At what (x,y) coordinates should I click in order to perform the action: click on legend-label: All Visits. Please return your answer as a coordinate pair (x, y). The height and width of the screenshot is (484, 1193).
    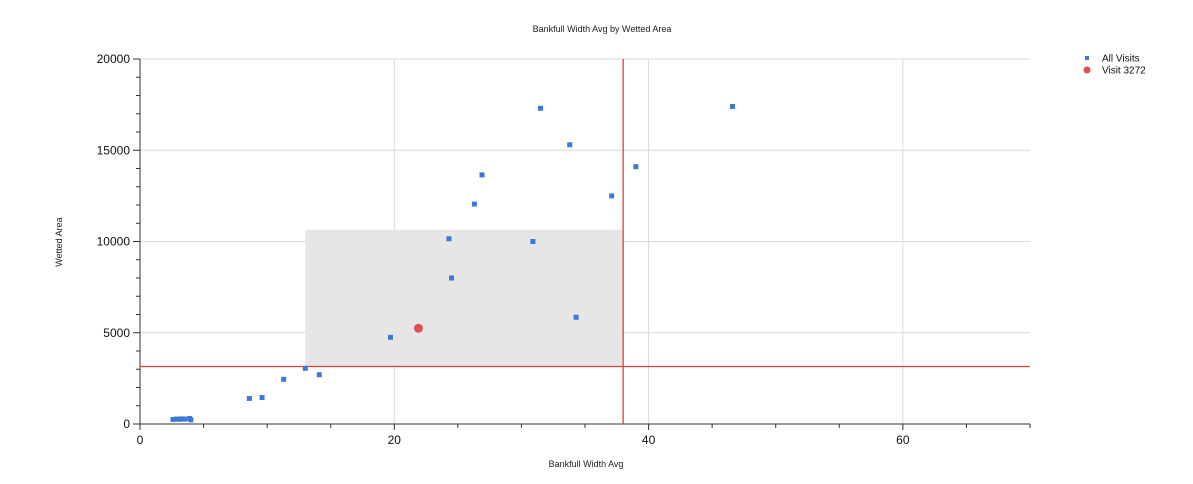
    Looking at the image, I should click on (1121, 59).